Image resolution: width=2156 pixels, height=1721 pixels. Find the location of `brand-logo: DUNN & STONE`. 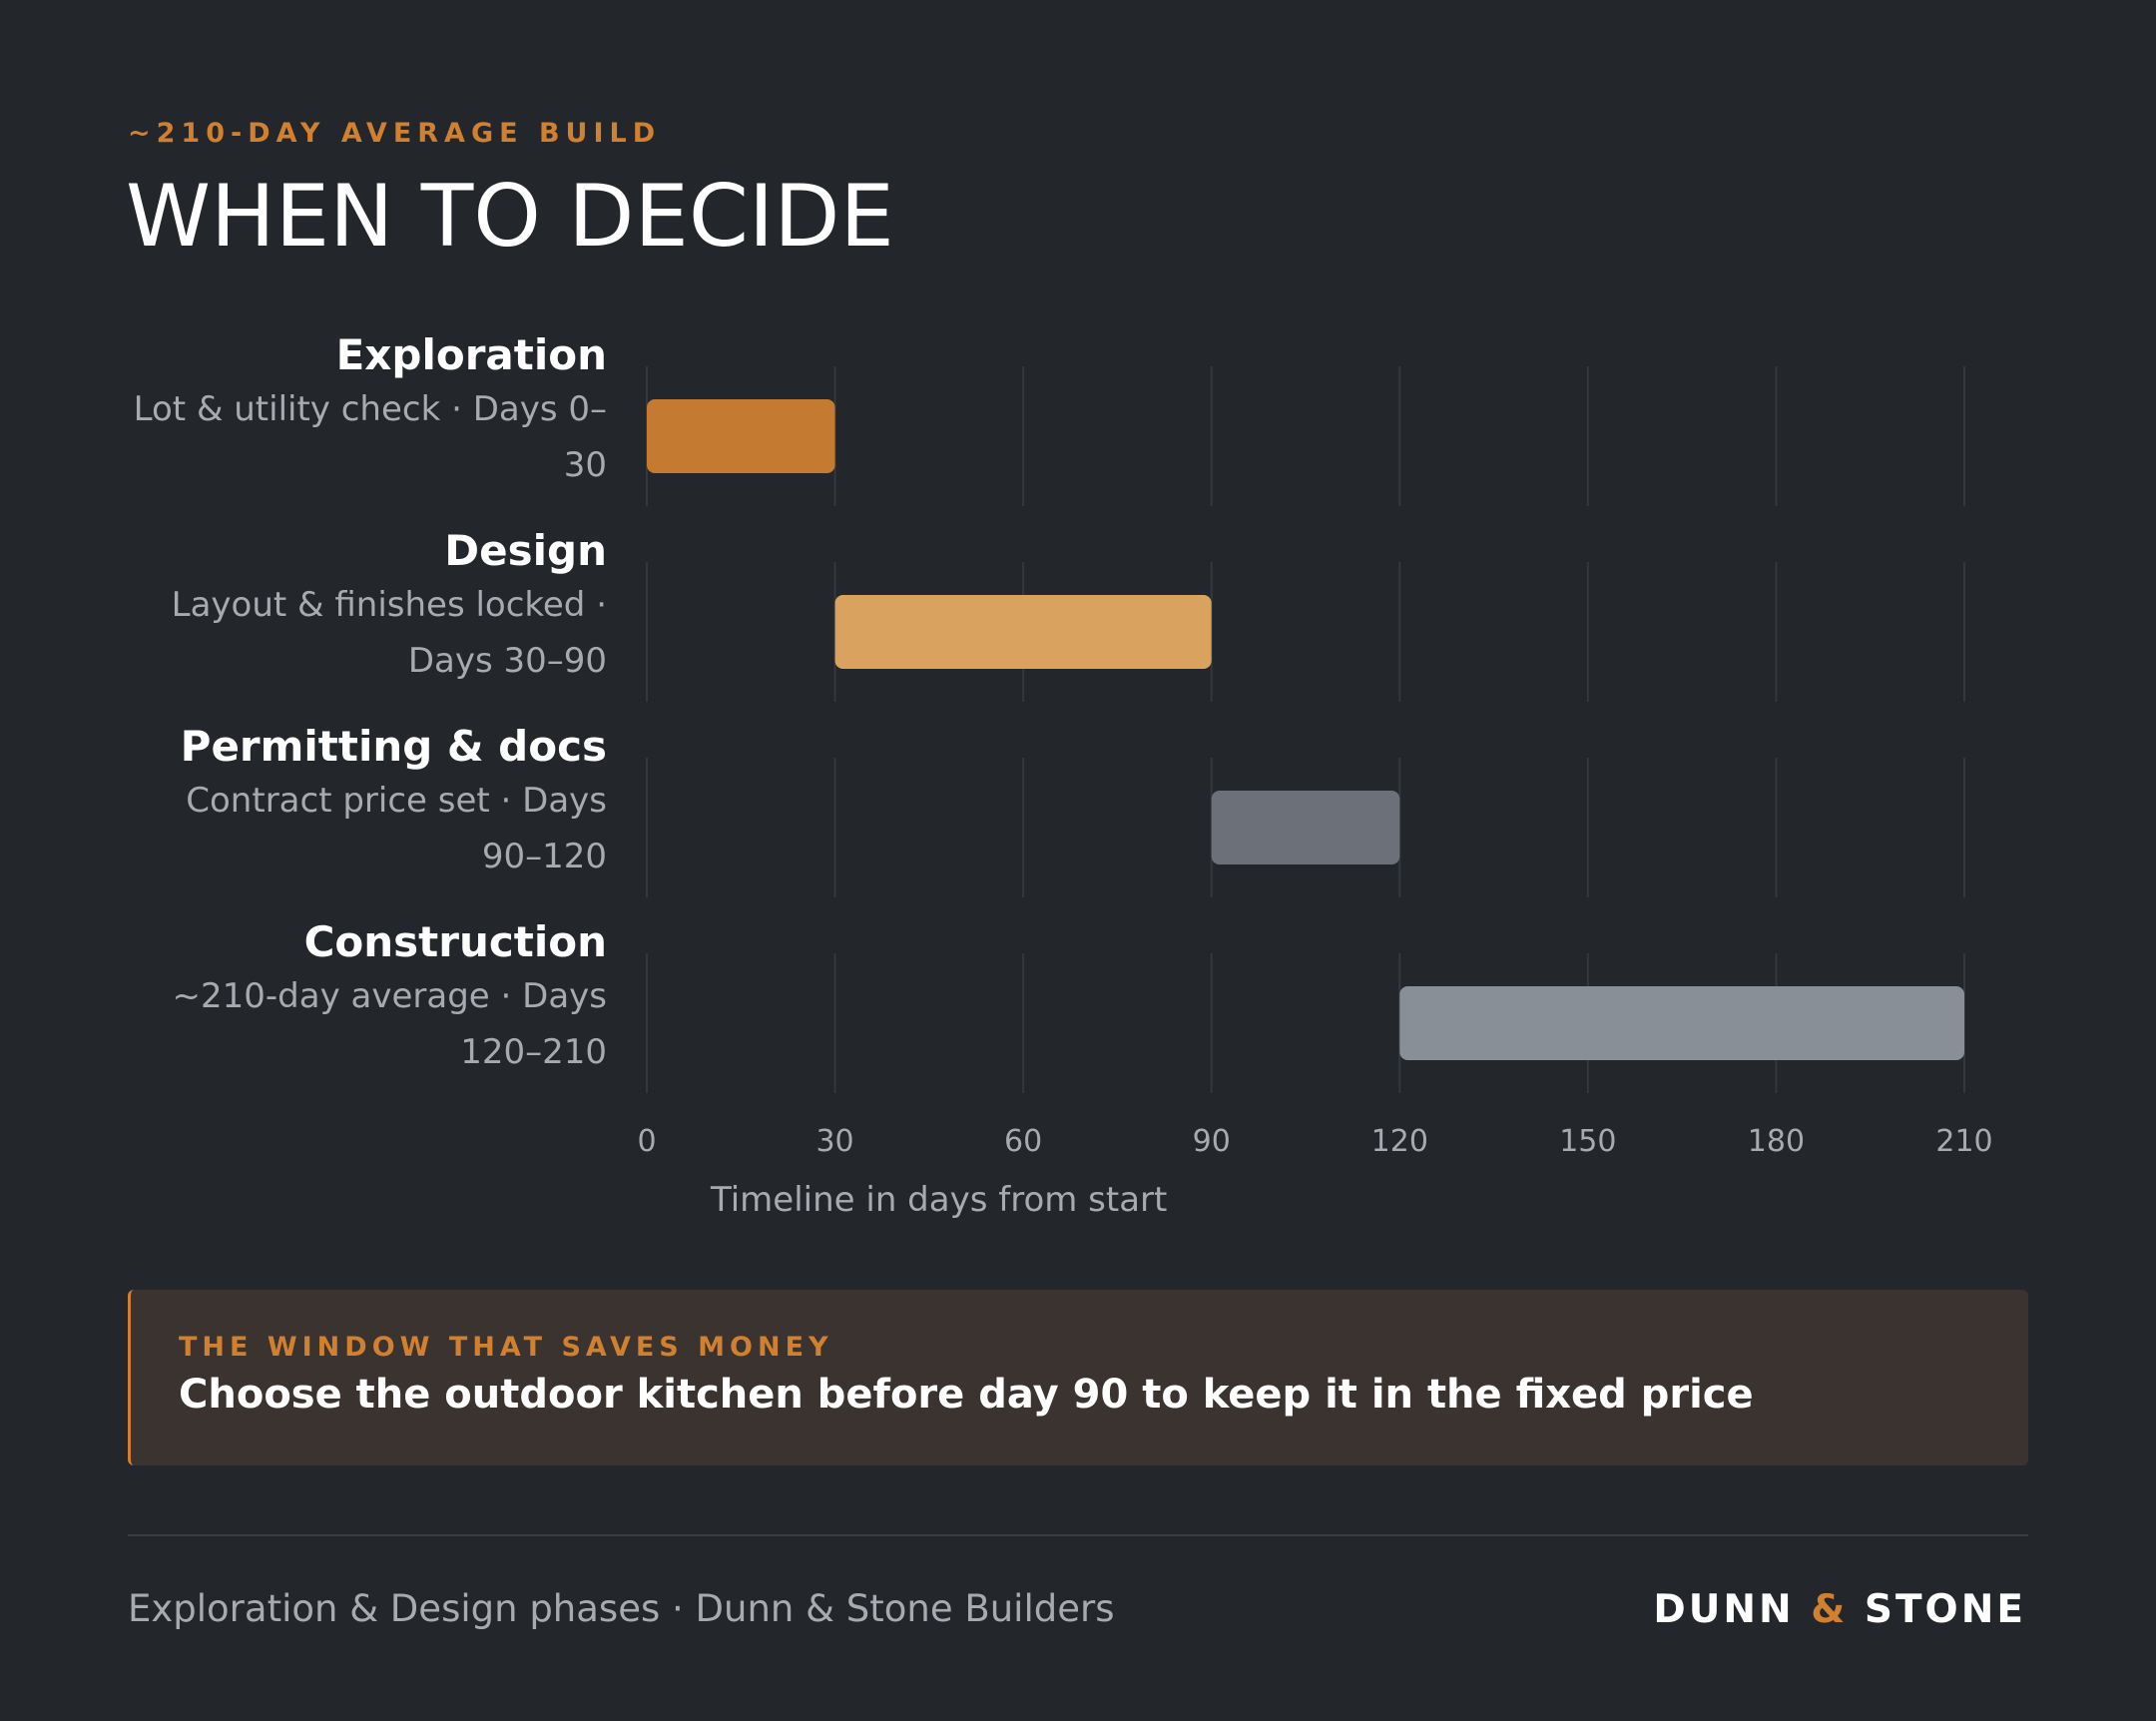

brand-logo: DUNN & STONE is located at coordinates (1839, 1609).